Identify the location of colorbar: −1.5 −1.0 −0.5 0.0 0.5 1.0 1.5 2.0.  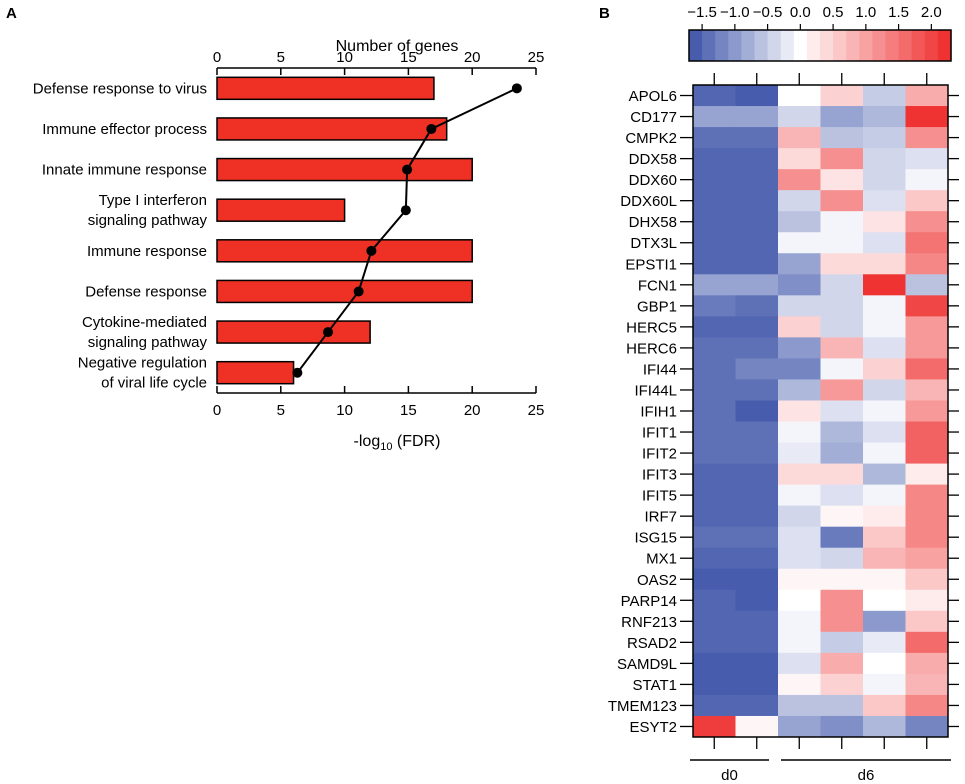
(819, 33).